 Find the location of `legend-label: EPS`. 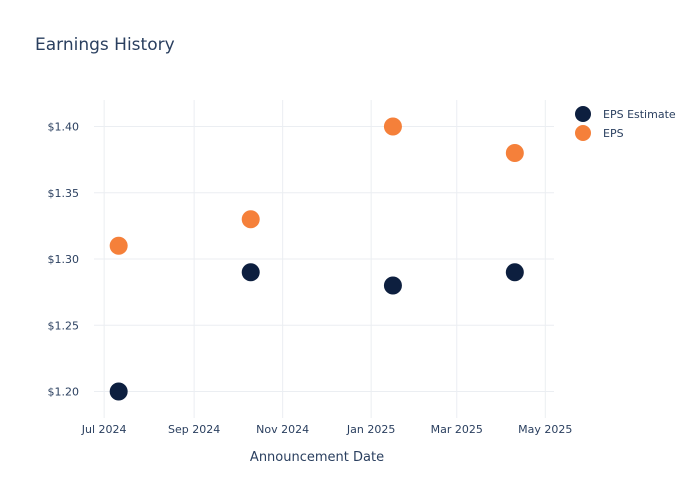

legend-label: EPS is located at coordinates (613, 133).